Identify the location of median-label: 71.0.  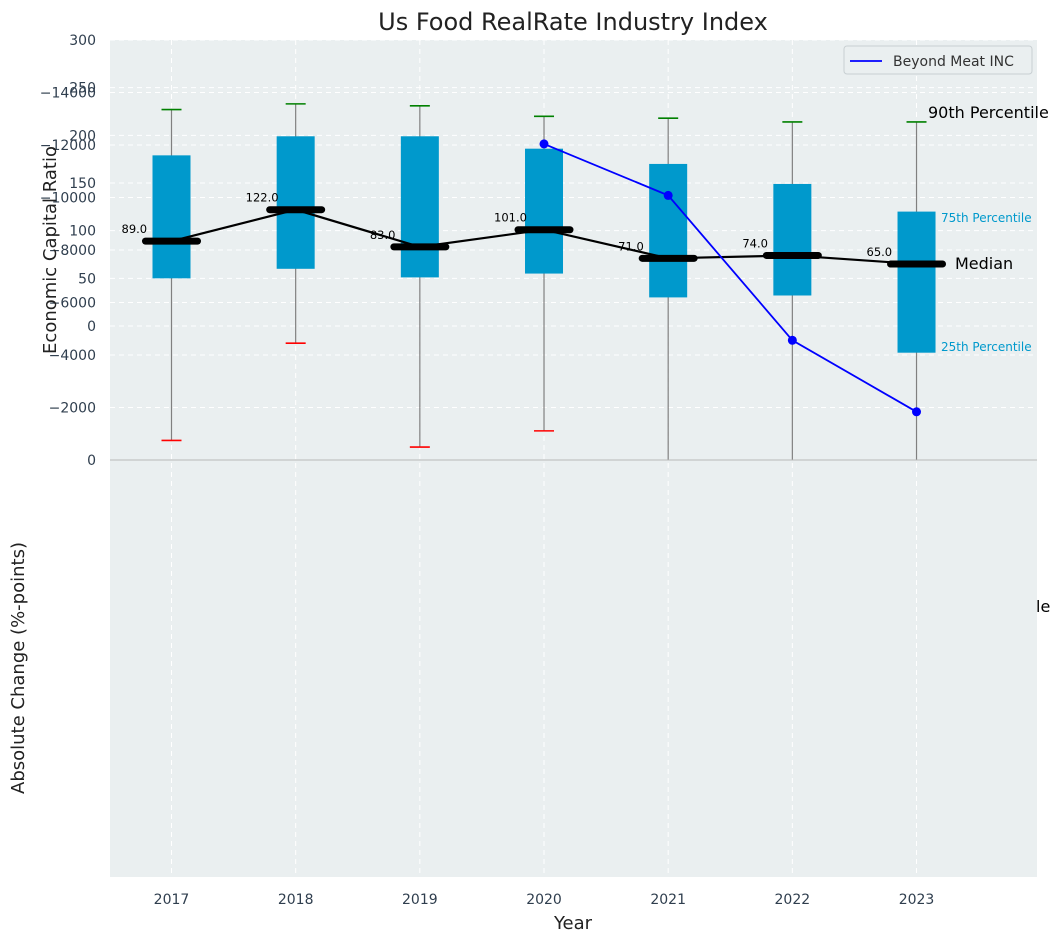
(631, 246).